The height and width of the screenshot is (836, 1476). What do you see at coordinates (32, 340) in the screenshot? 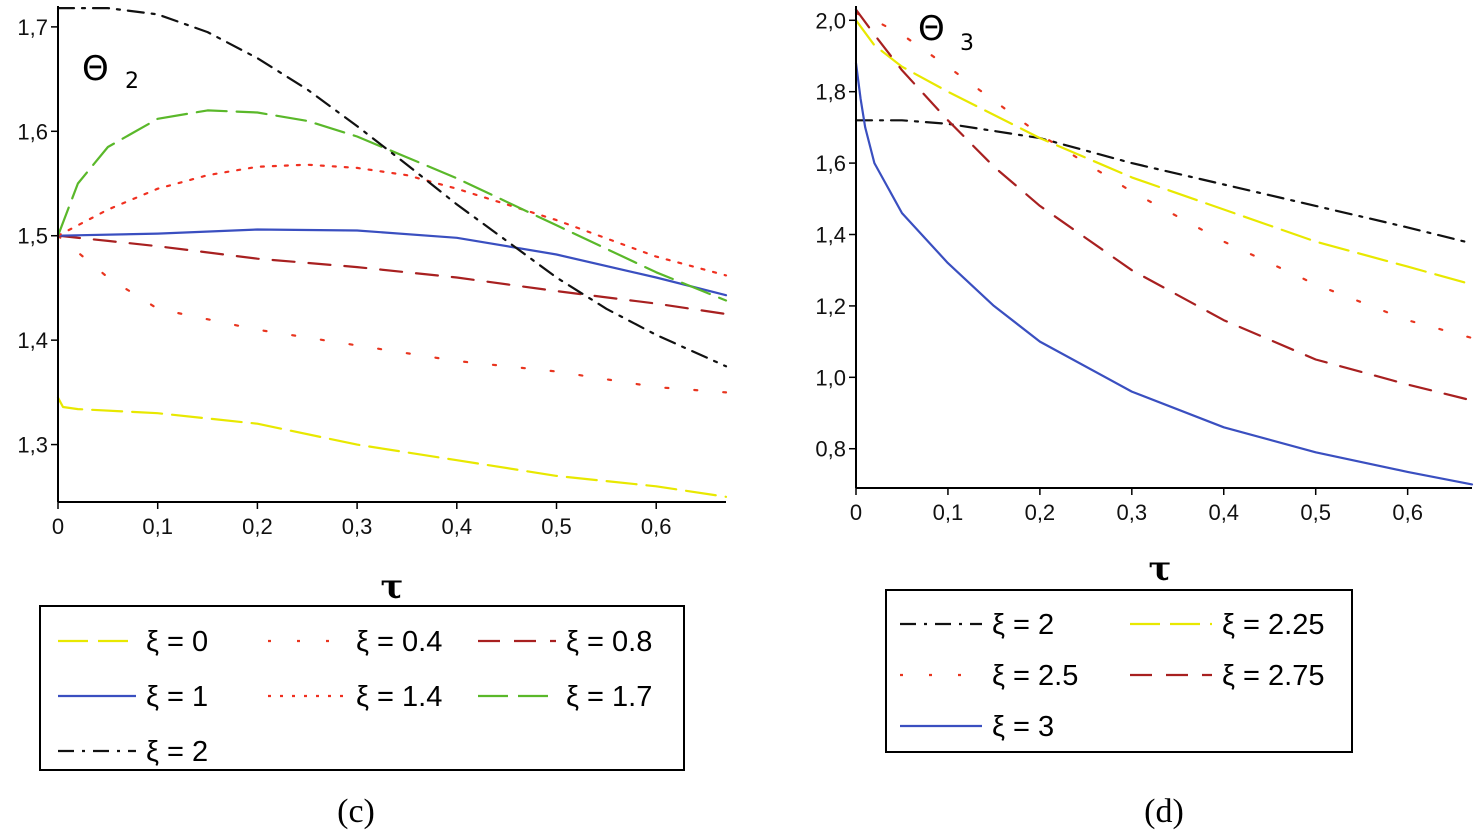
I see `y-tick-label-c: 1,4` at bounding box center [32, 340].